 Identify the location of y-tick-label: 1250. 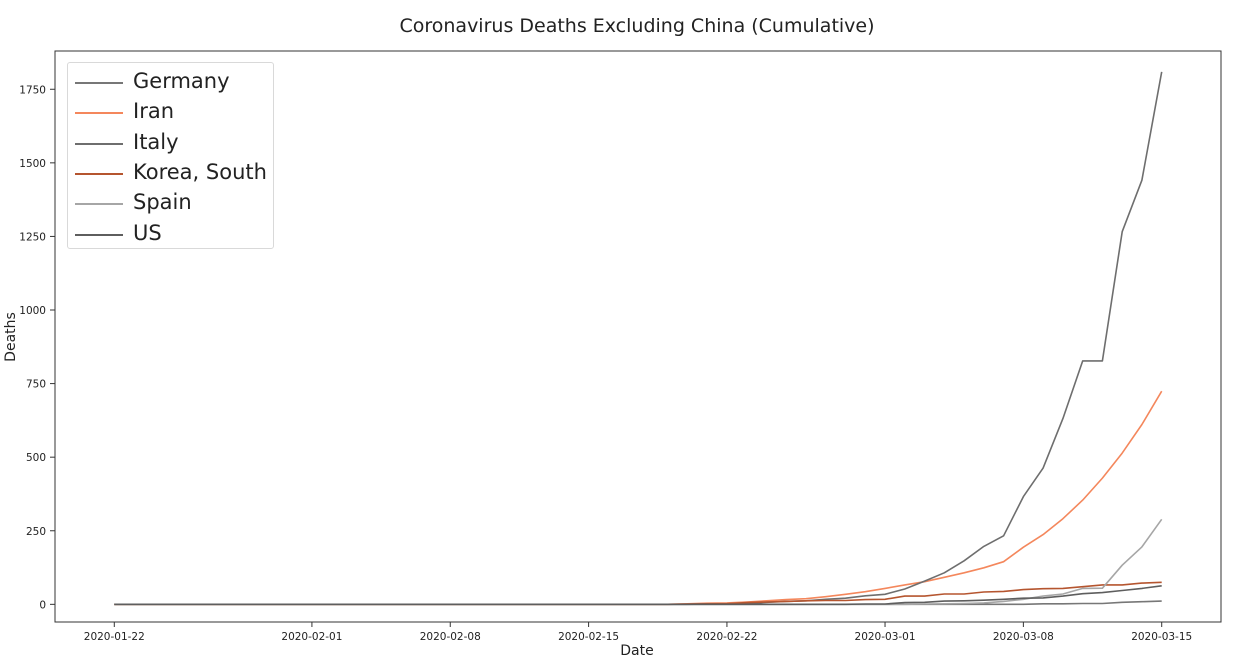
(32, 237).